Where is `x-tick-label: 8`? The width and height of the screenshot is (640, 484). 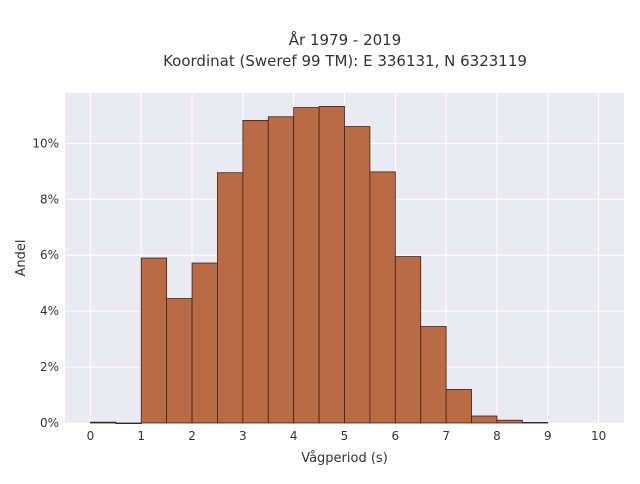
x-tick-label: 8 is located at coordinates (497, 436).